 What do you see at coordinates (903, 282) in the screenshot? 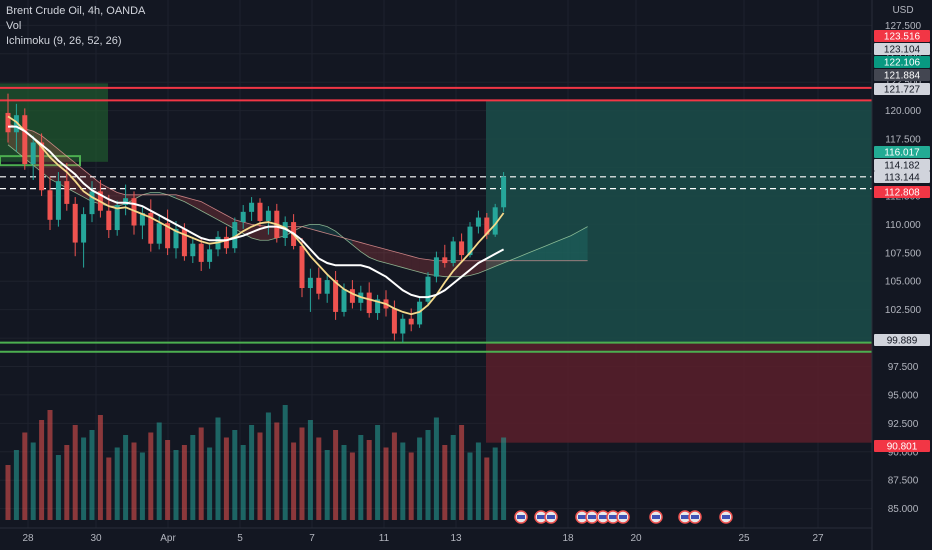
I see `price-tick-label-9: 105.000` at bounding box center [903, 282].